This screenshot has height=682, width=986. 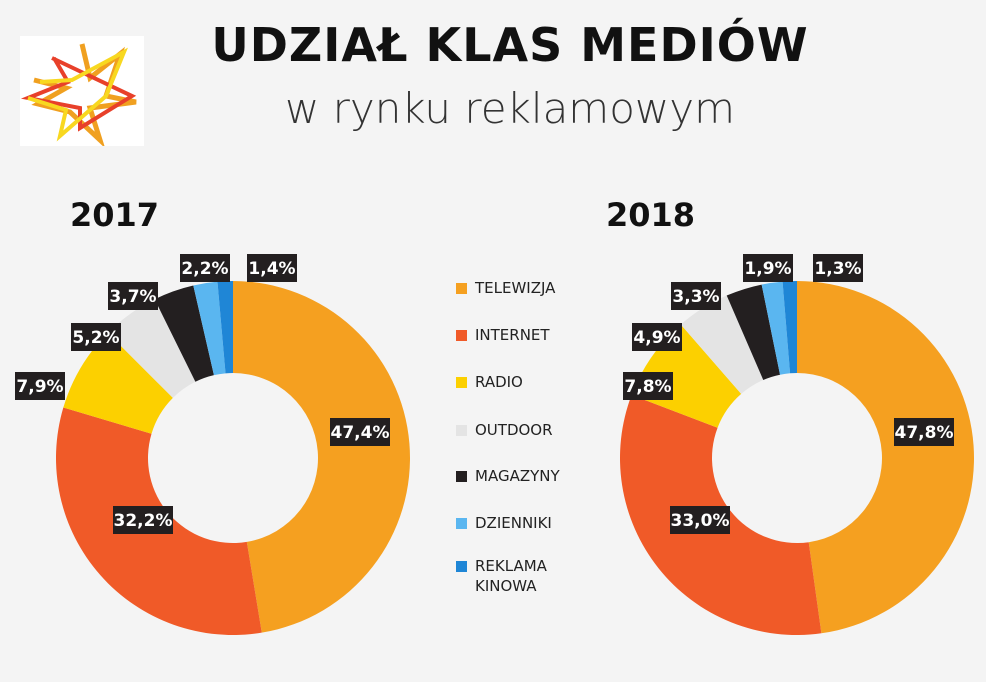 I want to click on chart-title-2018: 2018, so click(x=651, y=215).